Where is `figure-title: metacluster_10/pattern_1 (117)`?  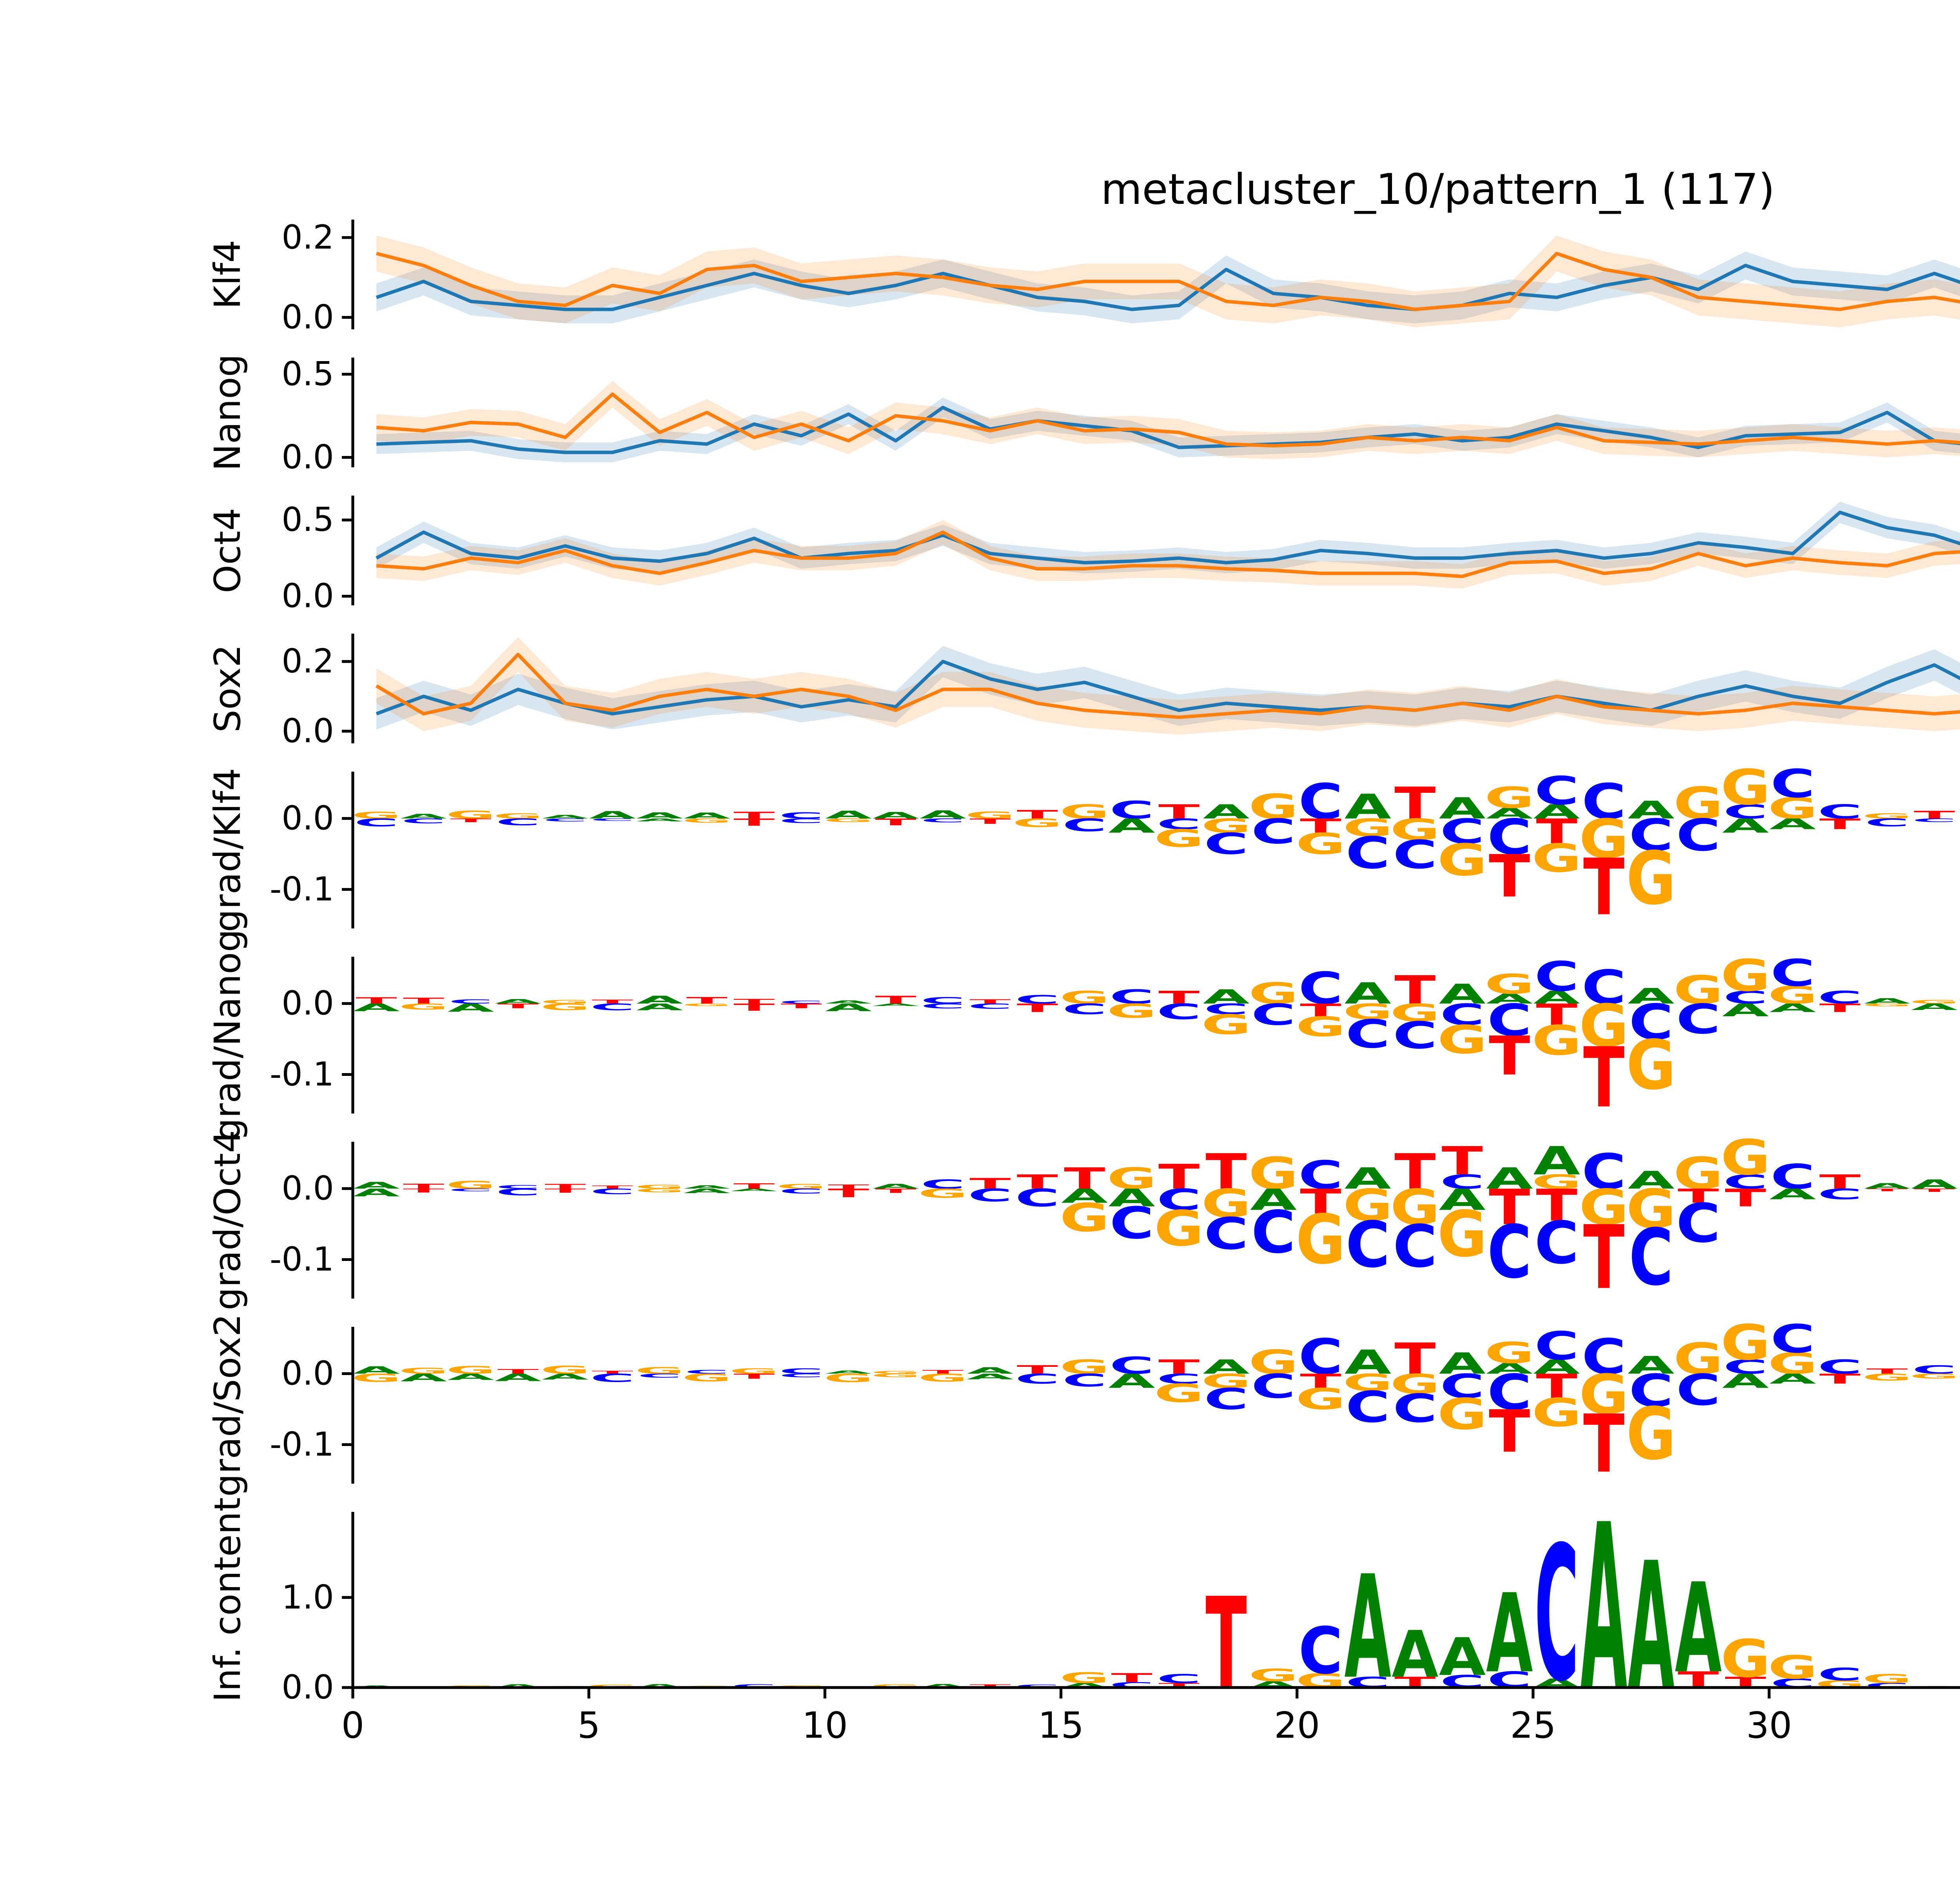
figure-title: metacluster_10/pattern_1 (117) is located at coordinates (1438, 189).